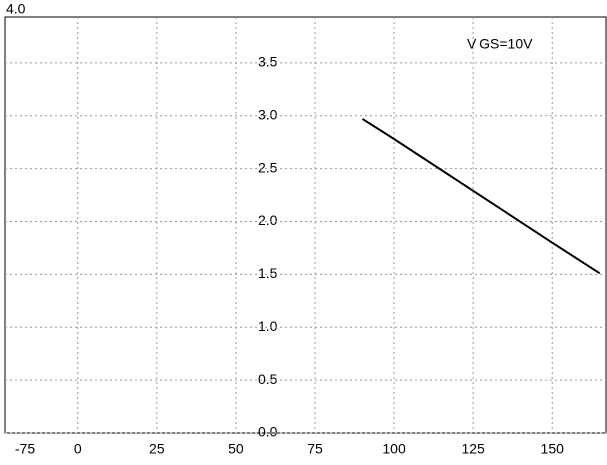 This screenshot has height=465, width=607. I want to click on y-tick-label: 3.0, so click(268, 114).